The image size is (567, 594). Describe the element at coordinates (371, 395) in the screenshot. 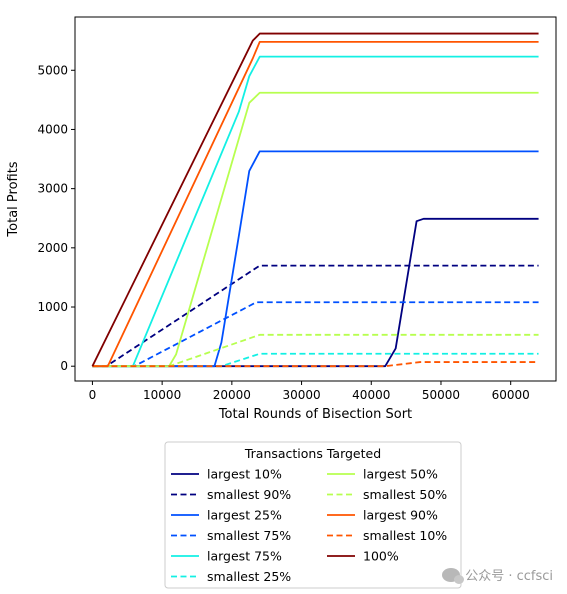

I see `x-tick-label: 40000` at that location.